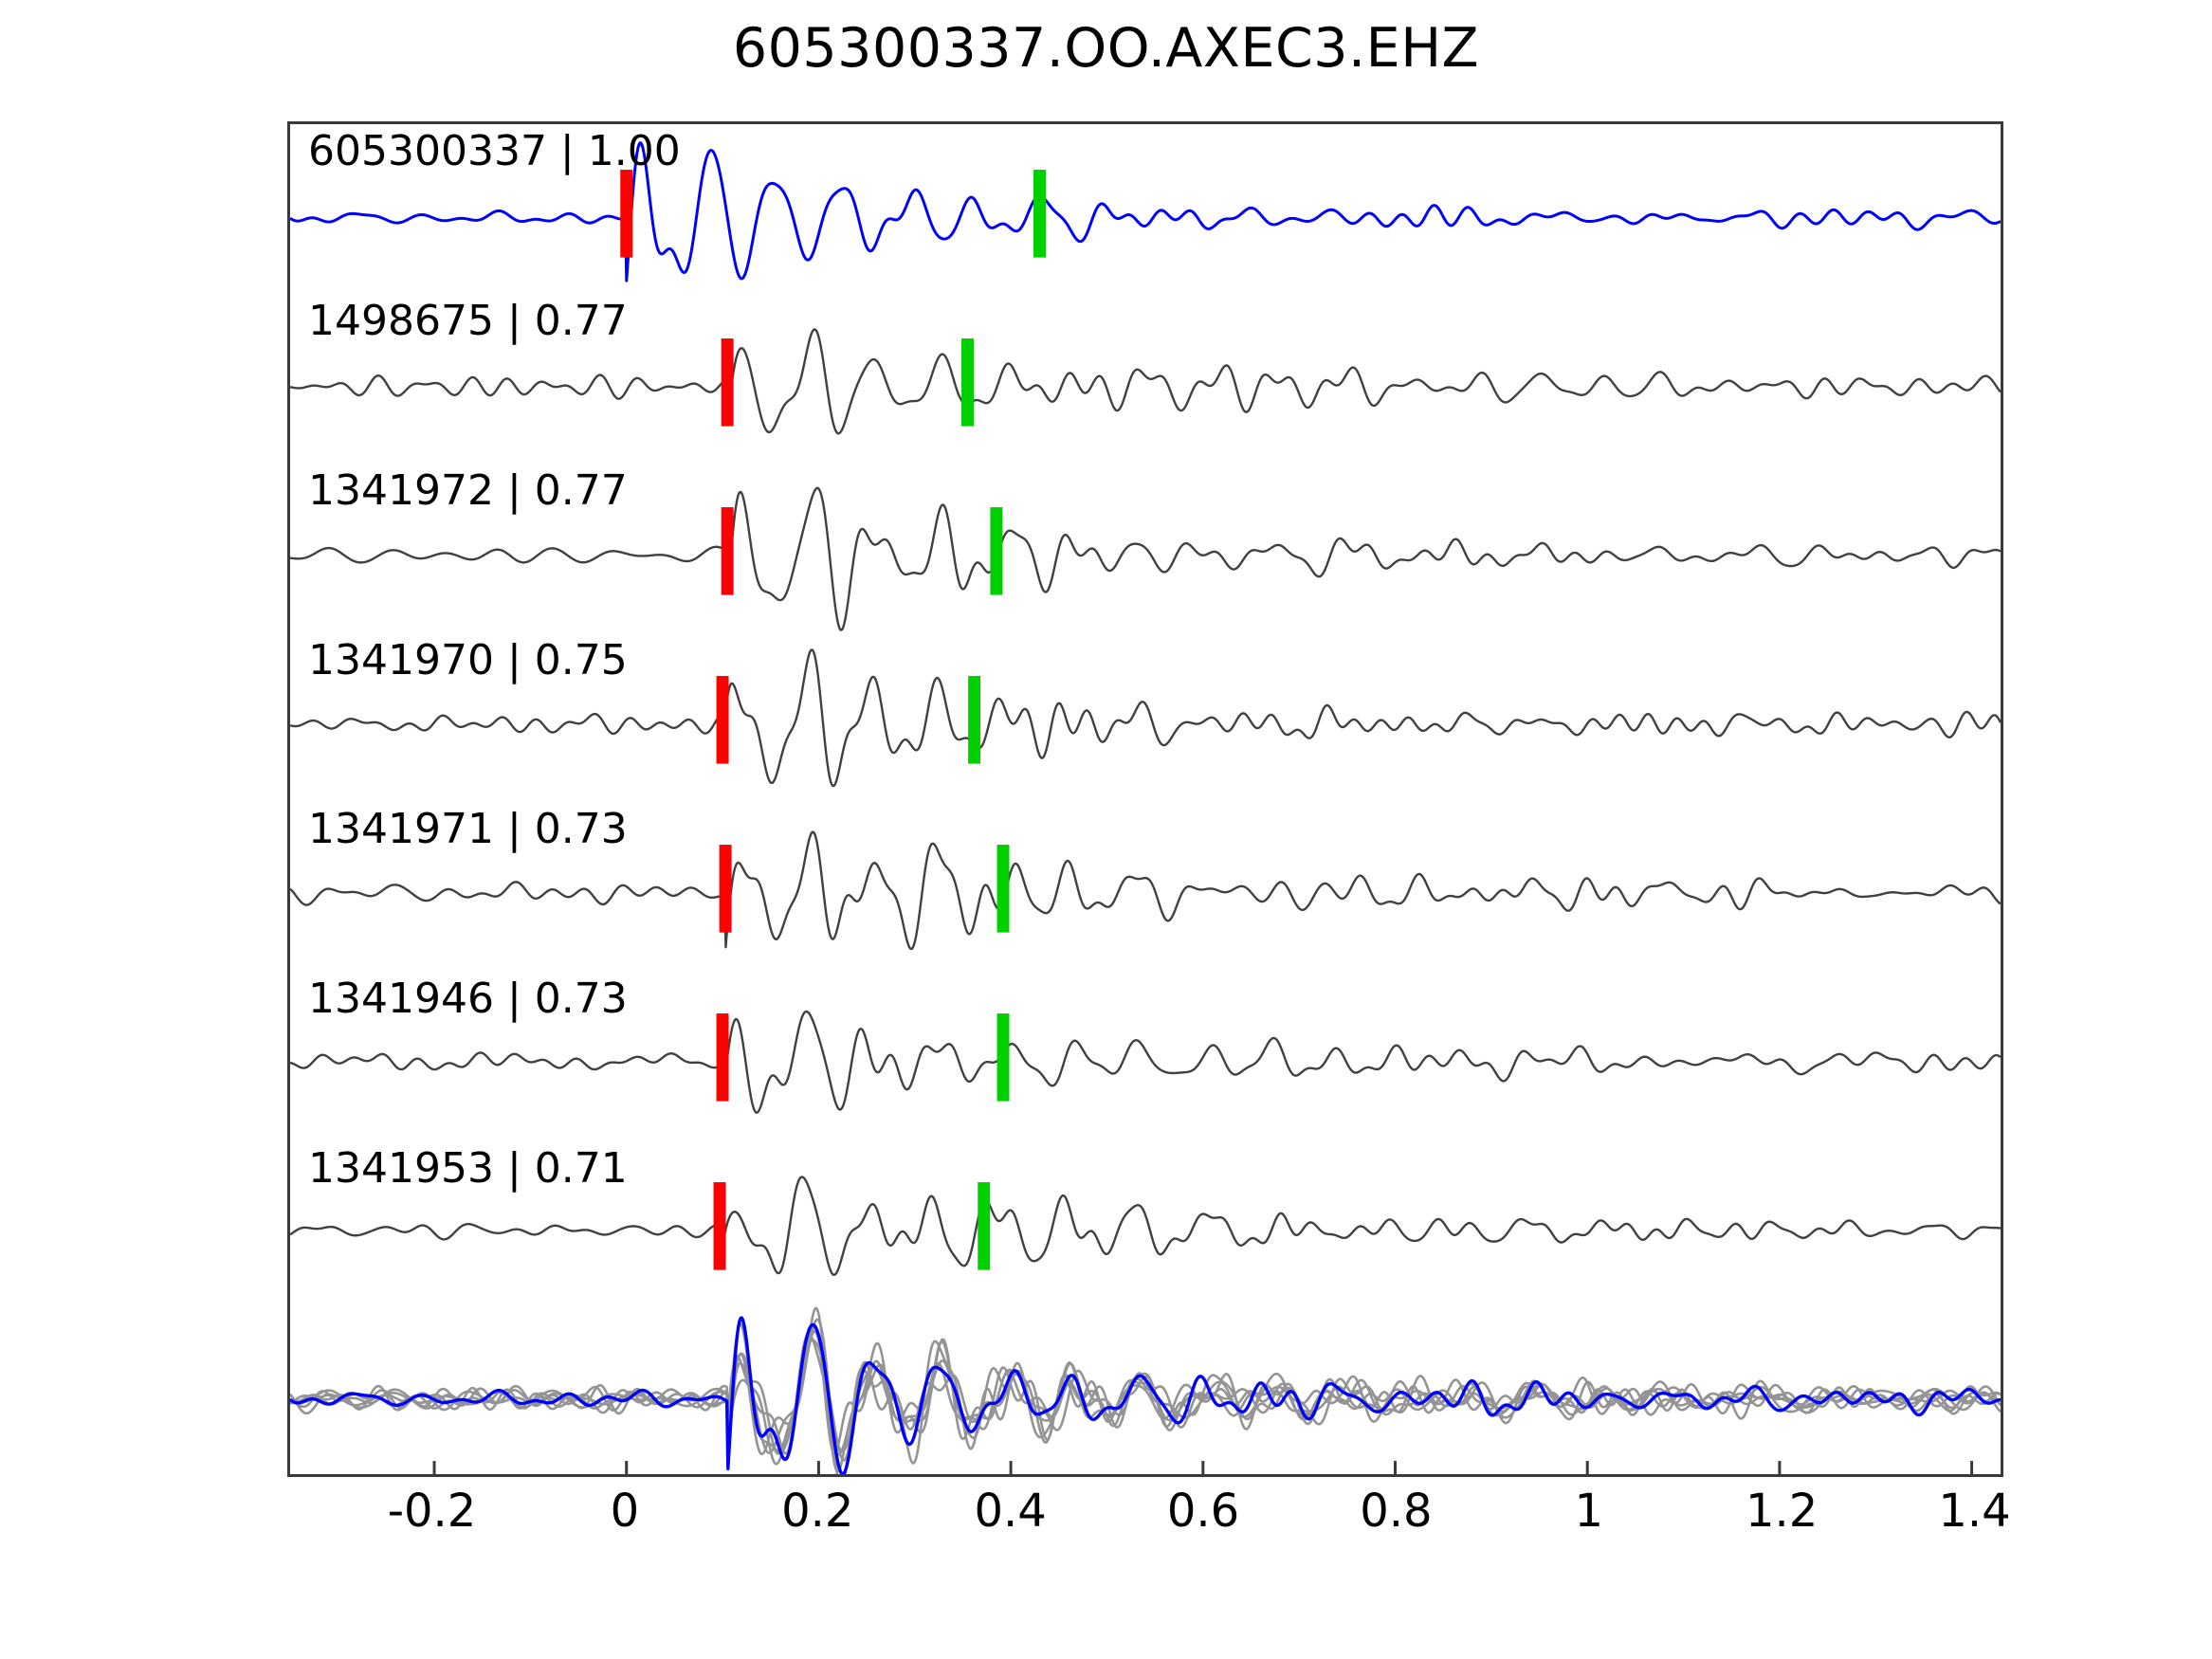 Image resolution: width=2212 pixels, height=1659 pixels. What do you see at coordinates (1782, 1511) in the screenshot?
I see `x-tick-label: 1.2` at bounding box center [1782, 1511].